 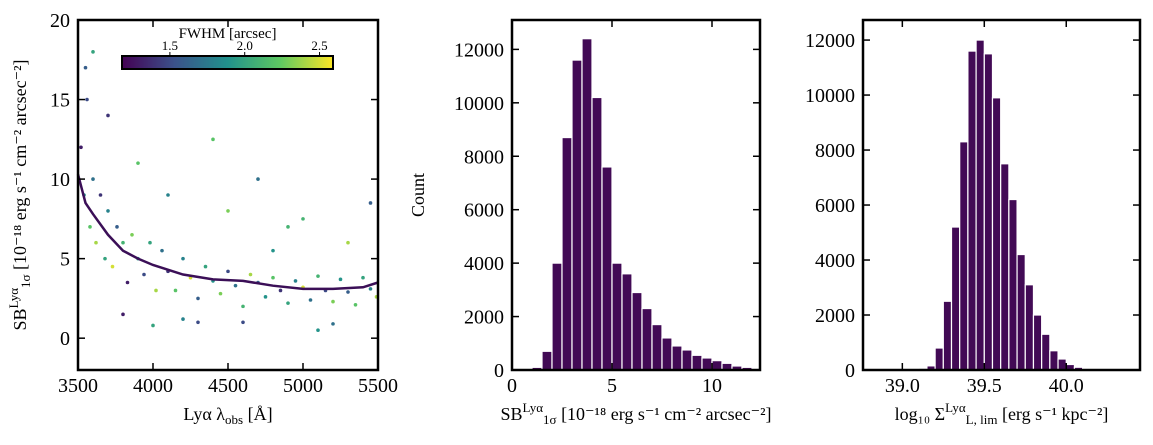 What do you see at coordinates (612, 386) in the screenshot?
I see `x-tick-label: 5` at bounding box center [612, 386].